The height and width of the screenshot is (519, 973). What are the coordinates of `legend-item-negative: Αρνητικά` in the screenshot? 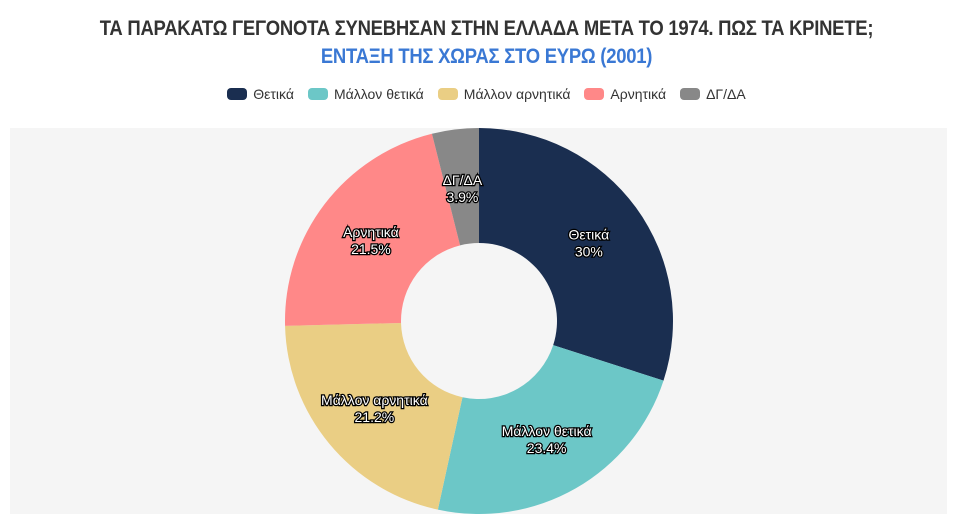 It's located at (625, 94).